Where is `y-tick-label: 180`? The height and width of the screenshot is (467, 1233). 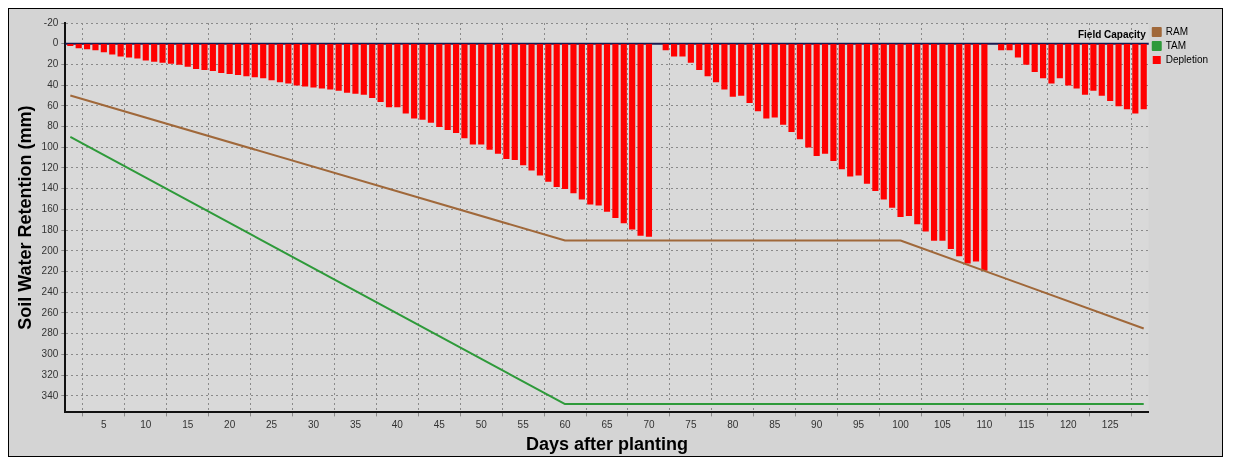
y-tick-label: 180 is located at coordinates (50, 229).